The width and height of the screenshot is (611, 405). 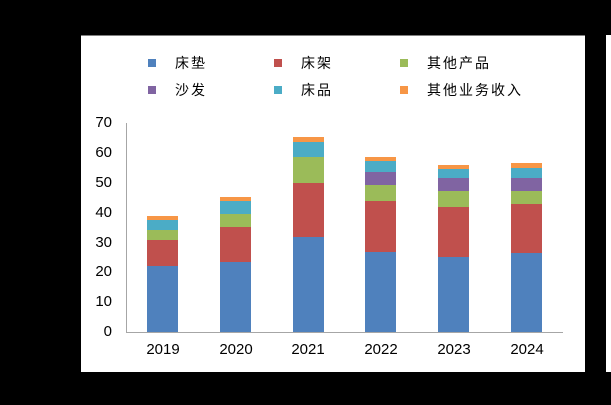 I want to click on legend-item-mattress: 床垫, so click(x=177, y=63).